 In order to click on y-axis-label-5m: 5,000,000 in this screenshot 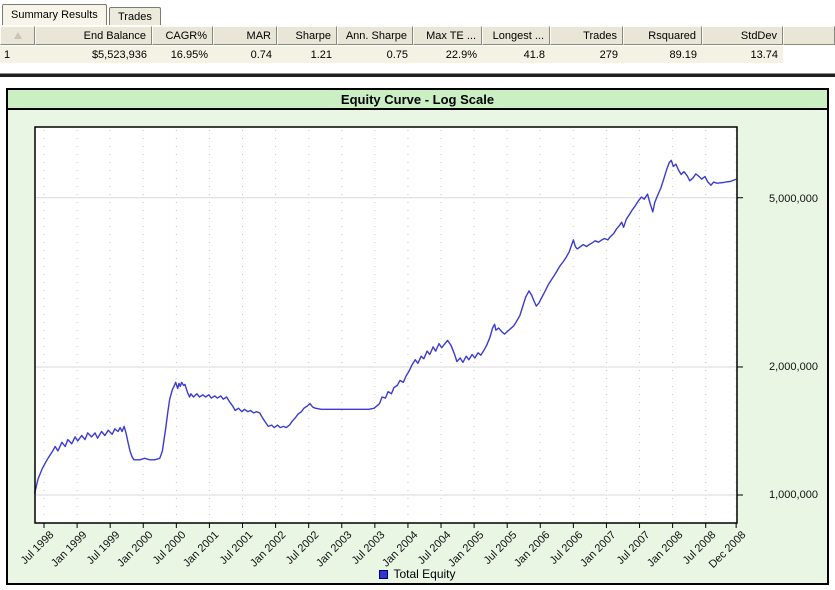, I will do `click(793, 199)`.